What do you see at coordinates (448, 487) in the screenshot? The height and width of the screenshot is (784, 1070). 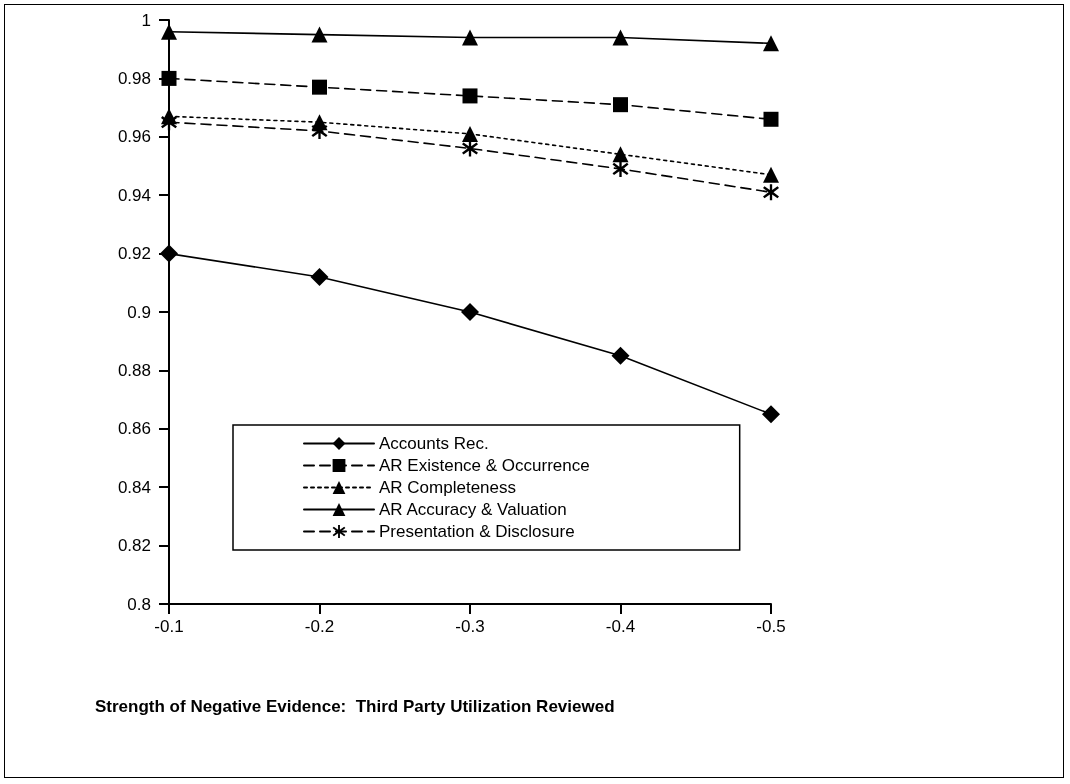 I see `legend-label: AR Completeness` at bounding box center [448, 487].